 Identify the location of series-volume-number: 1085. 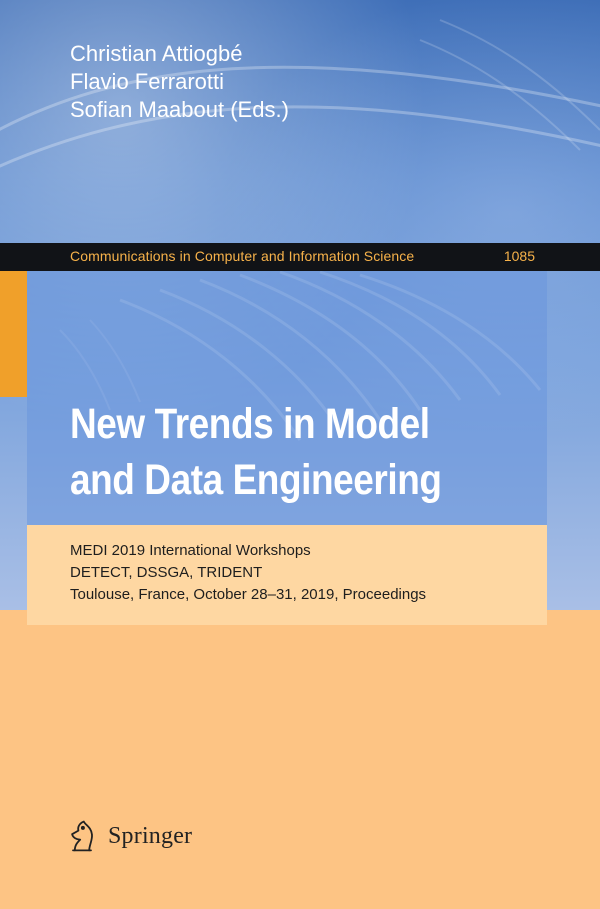
(519, 256).